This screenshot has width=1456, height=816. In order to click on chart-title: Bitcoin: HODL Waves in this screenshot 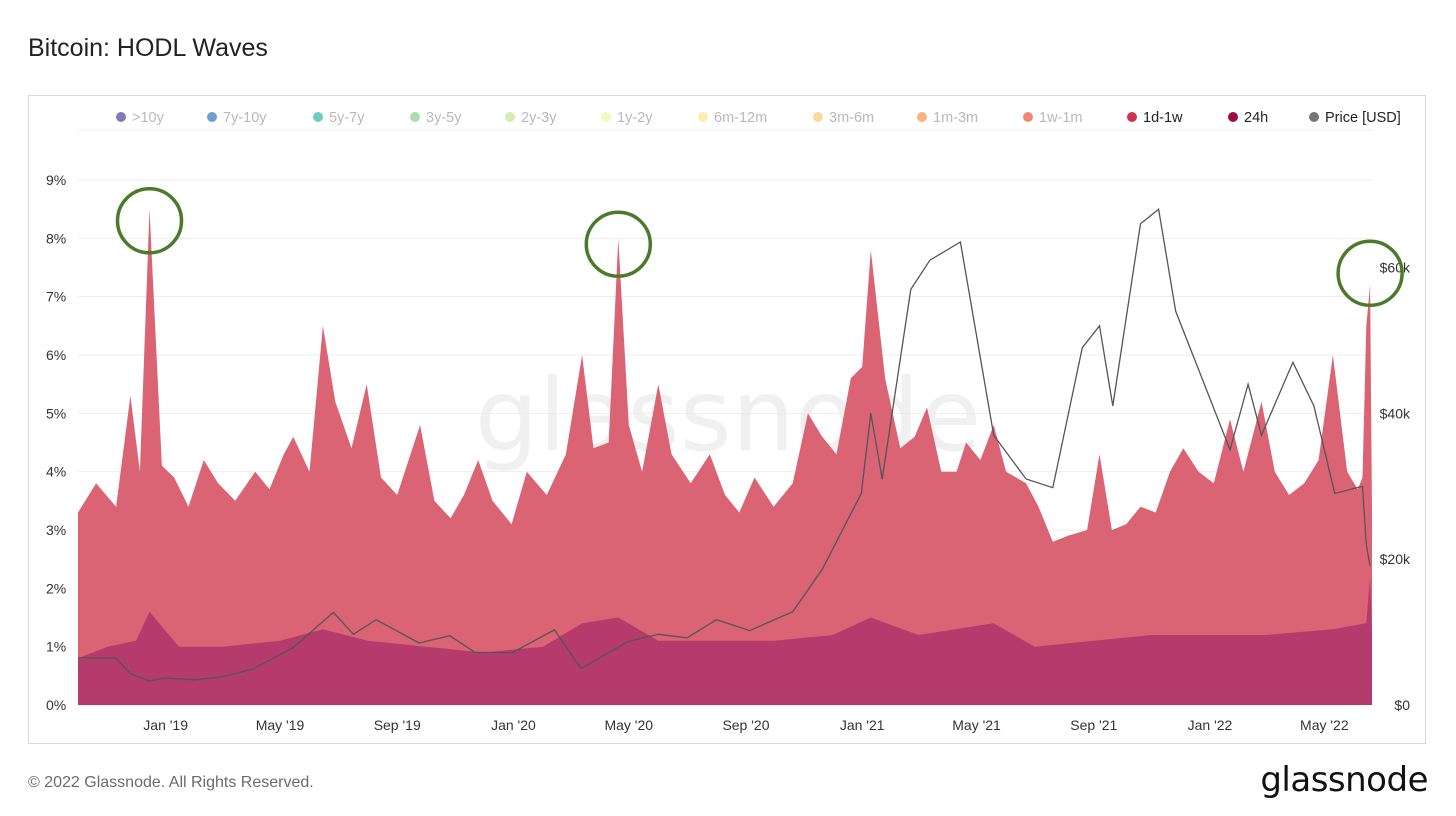, I will do `click(148, 48)`.